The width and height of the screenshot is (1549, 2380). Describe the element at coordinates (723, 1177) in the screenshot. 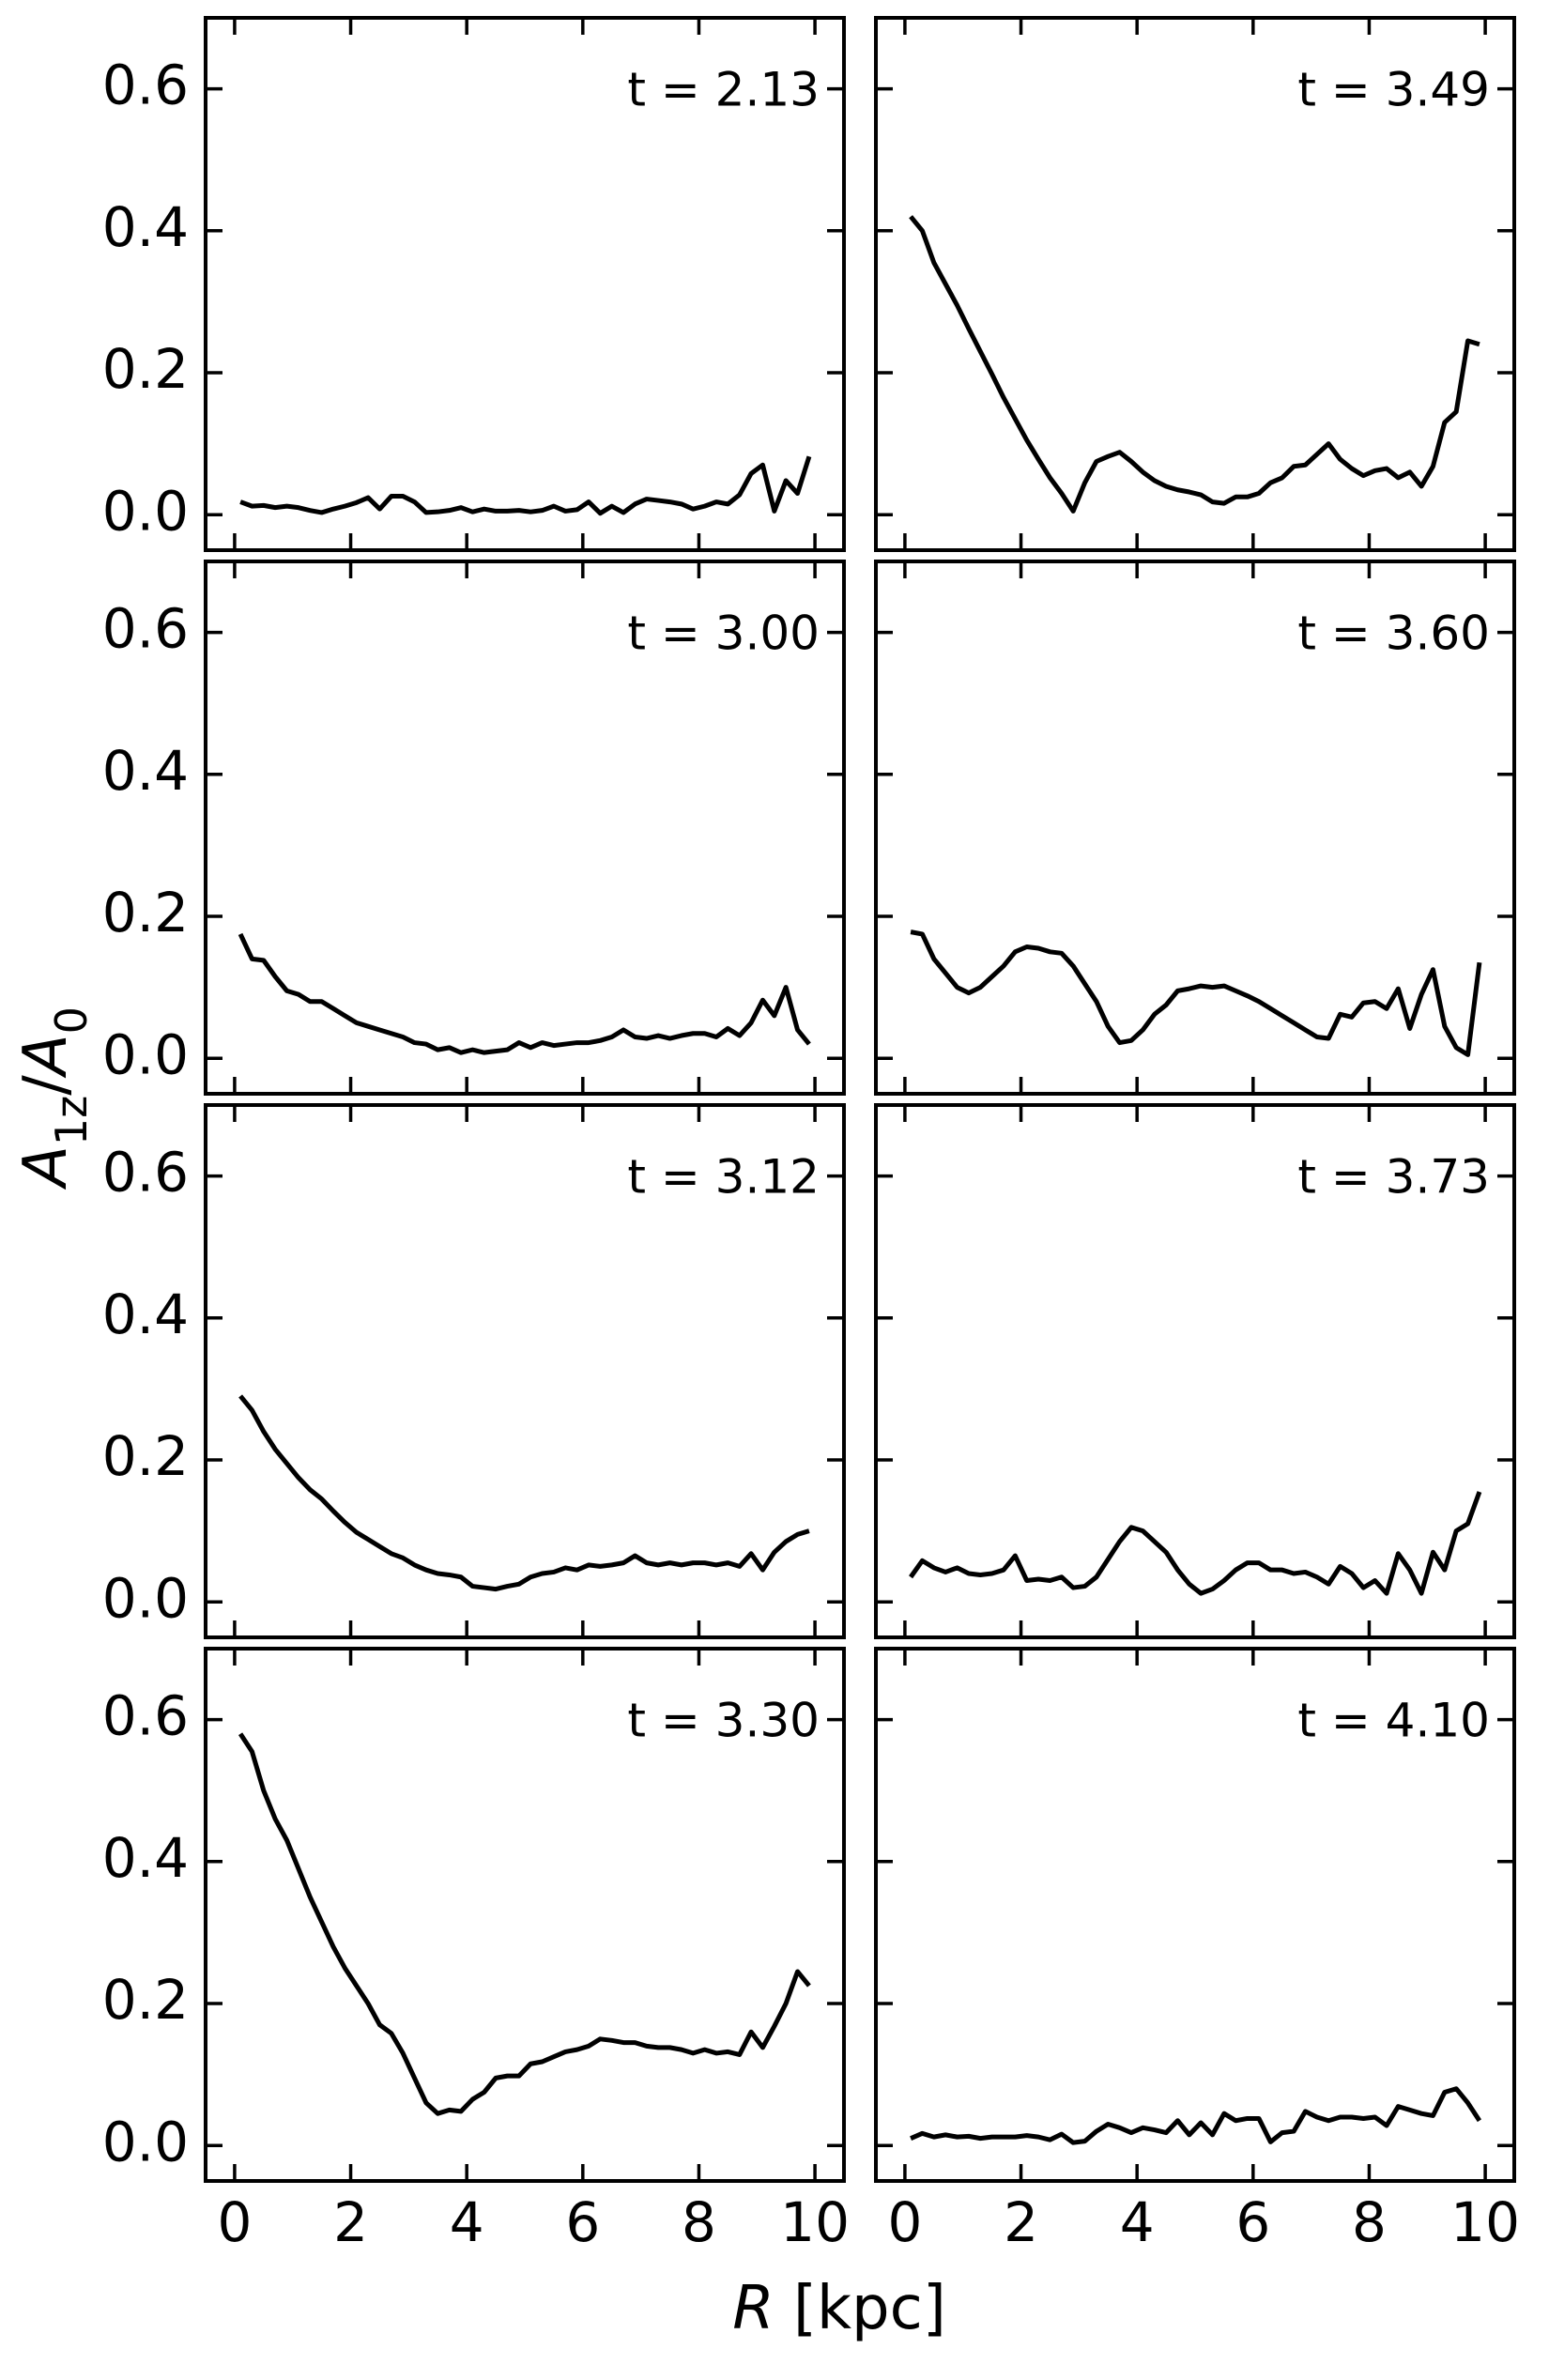

I see `annotation: t = 3.12` at that location.